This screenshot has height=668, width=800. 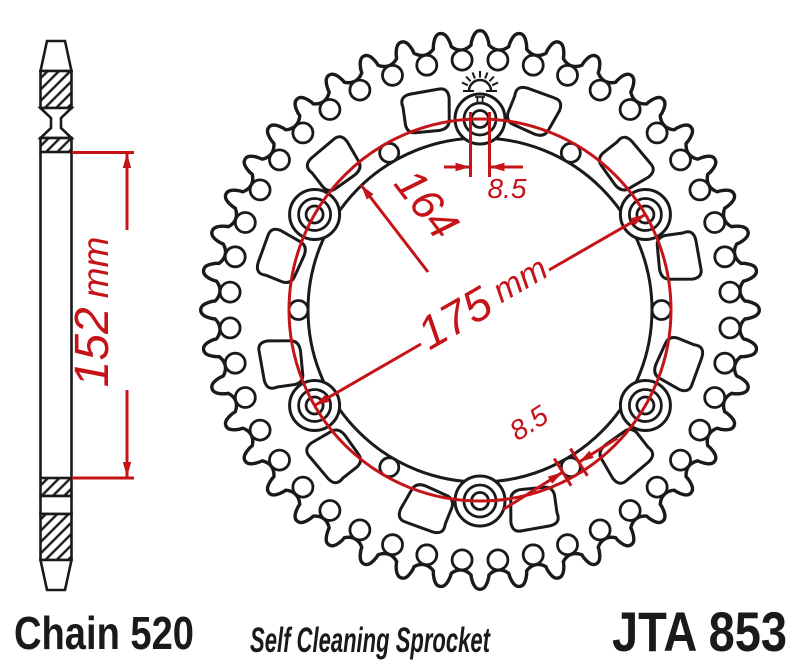 What do you see at coordinates (92, 347) in the screenshot?
I see `dim-width-value: 152` at bounding box center [92, 347].